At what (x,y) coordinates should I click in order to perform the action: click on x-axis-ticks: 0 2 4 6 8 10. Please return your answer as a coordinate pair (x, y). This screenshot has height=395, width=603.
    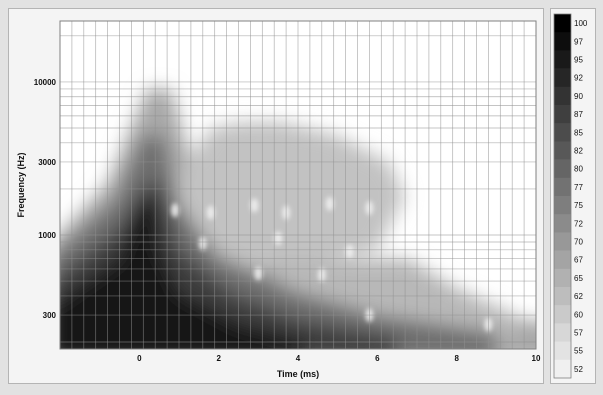
    Looking at the image, I should click on (339, 358).